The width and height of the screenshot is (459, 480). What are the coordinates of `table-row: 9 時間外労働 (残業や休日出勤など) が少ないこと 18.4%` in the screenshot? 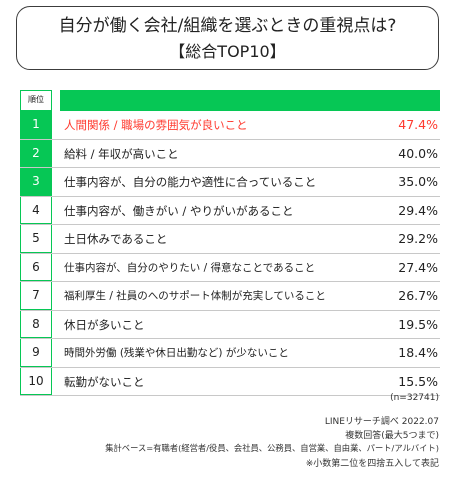 It's located at (230, 353).